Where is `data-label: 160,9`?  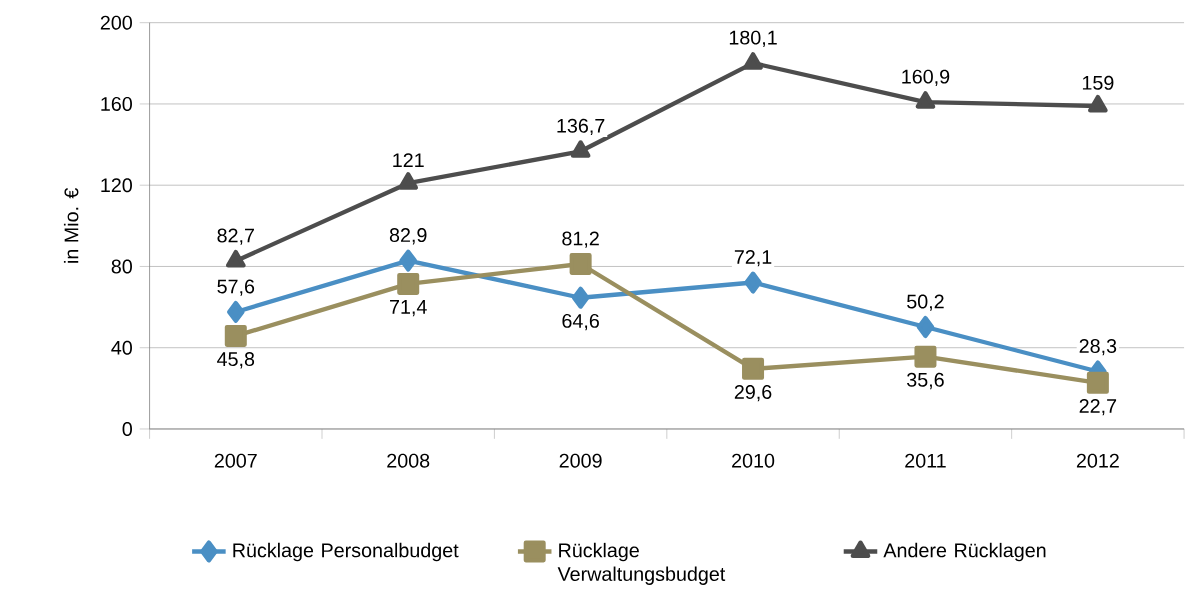
data-label: 160,9 is located at coordinates (926, 78).